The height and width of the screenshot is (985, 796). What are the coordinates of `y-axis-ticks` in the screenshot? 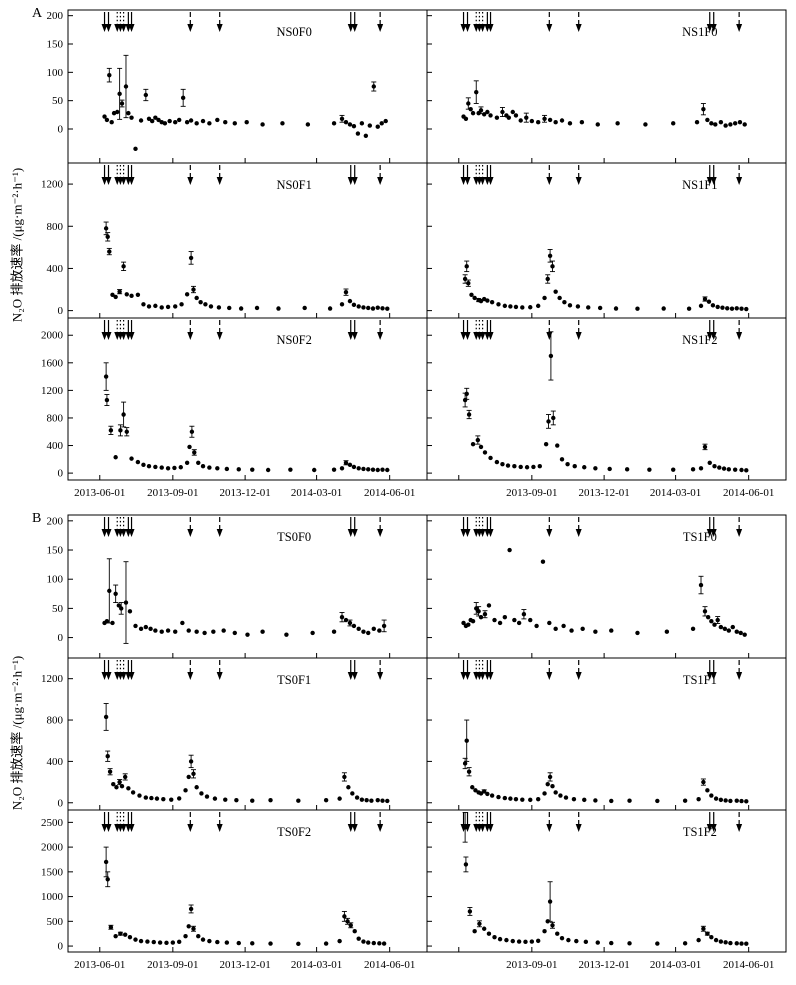 It's located at (429, 404).